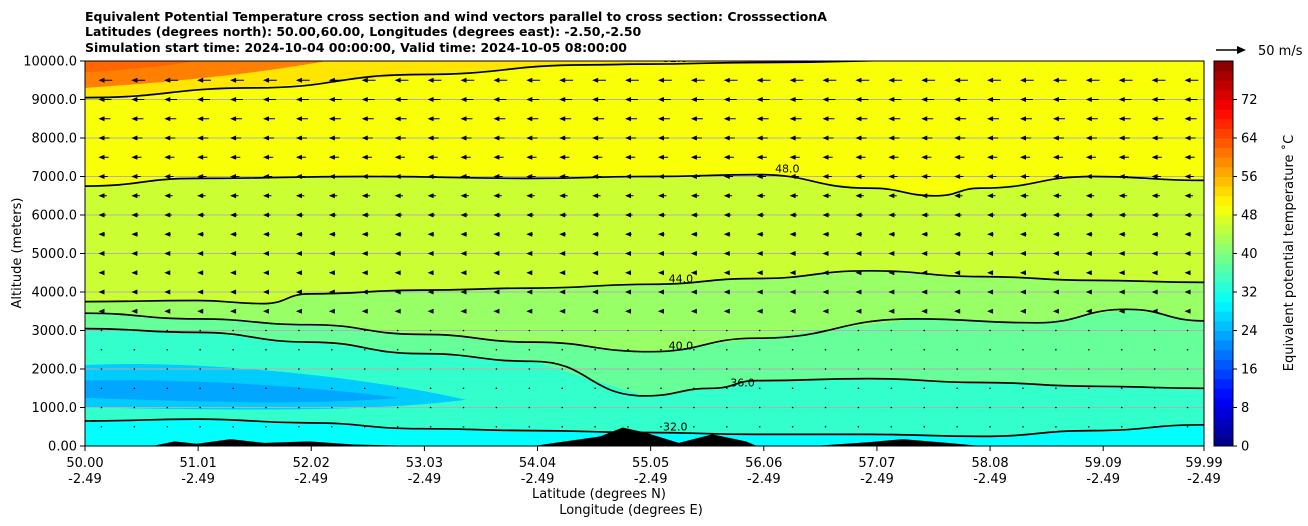  Describe the element at coordinates (17, 253) in the screenshot. I see `y-axis-label: Altitude (meters)` at that location.